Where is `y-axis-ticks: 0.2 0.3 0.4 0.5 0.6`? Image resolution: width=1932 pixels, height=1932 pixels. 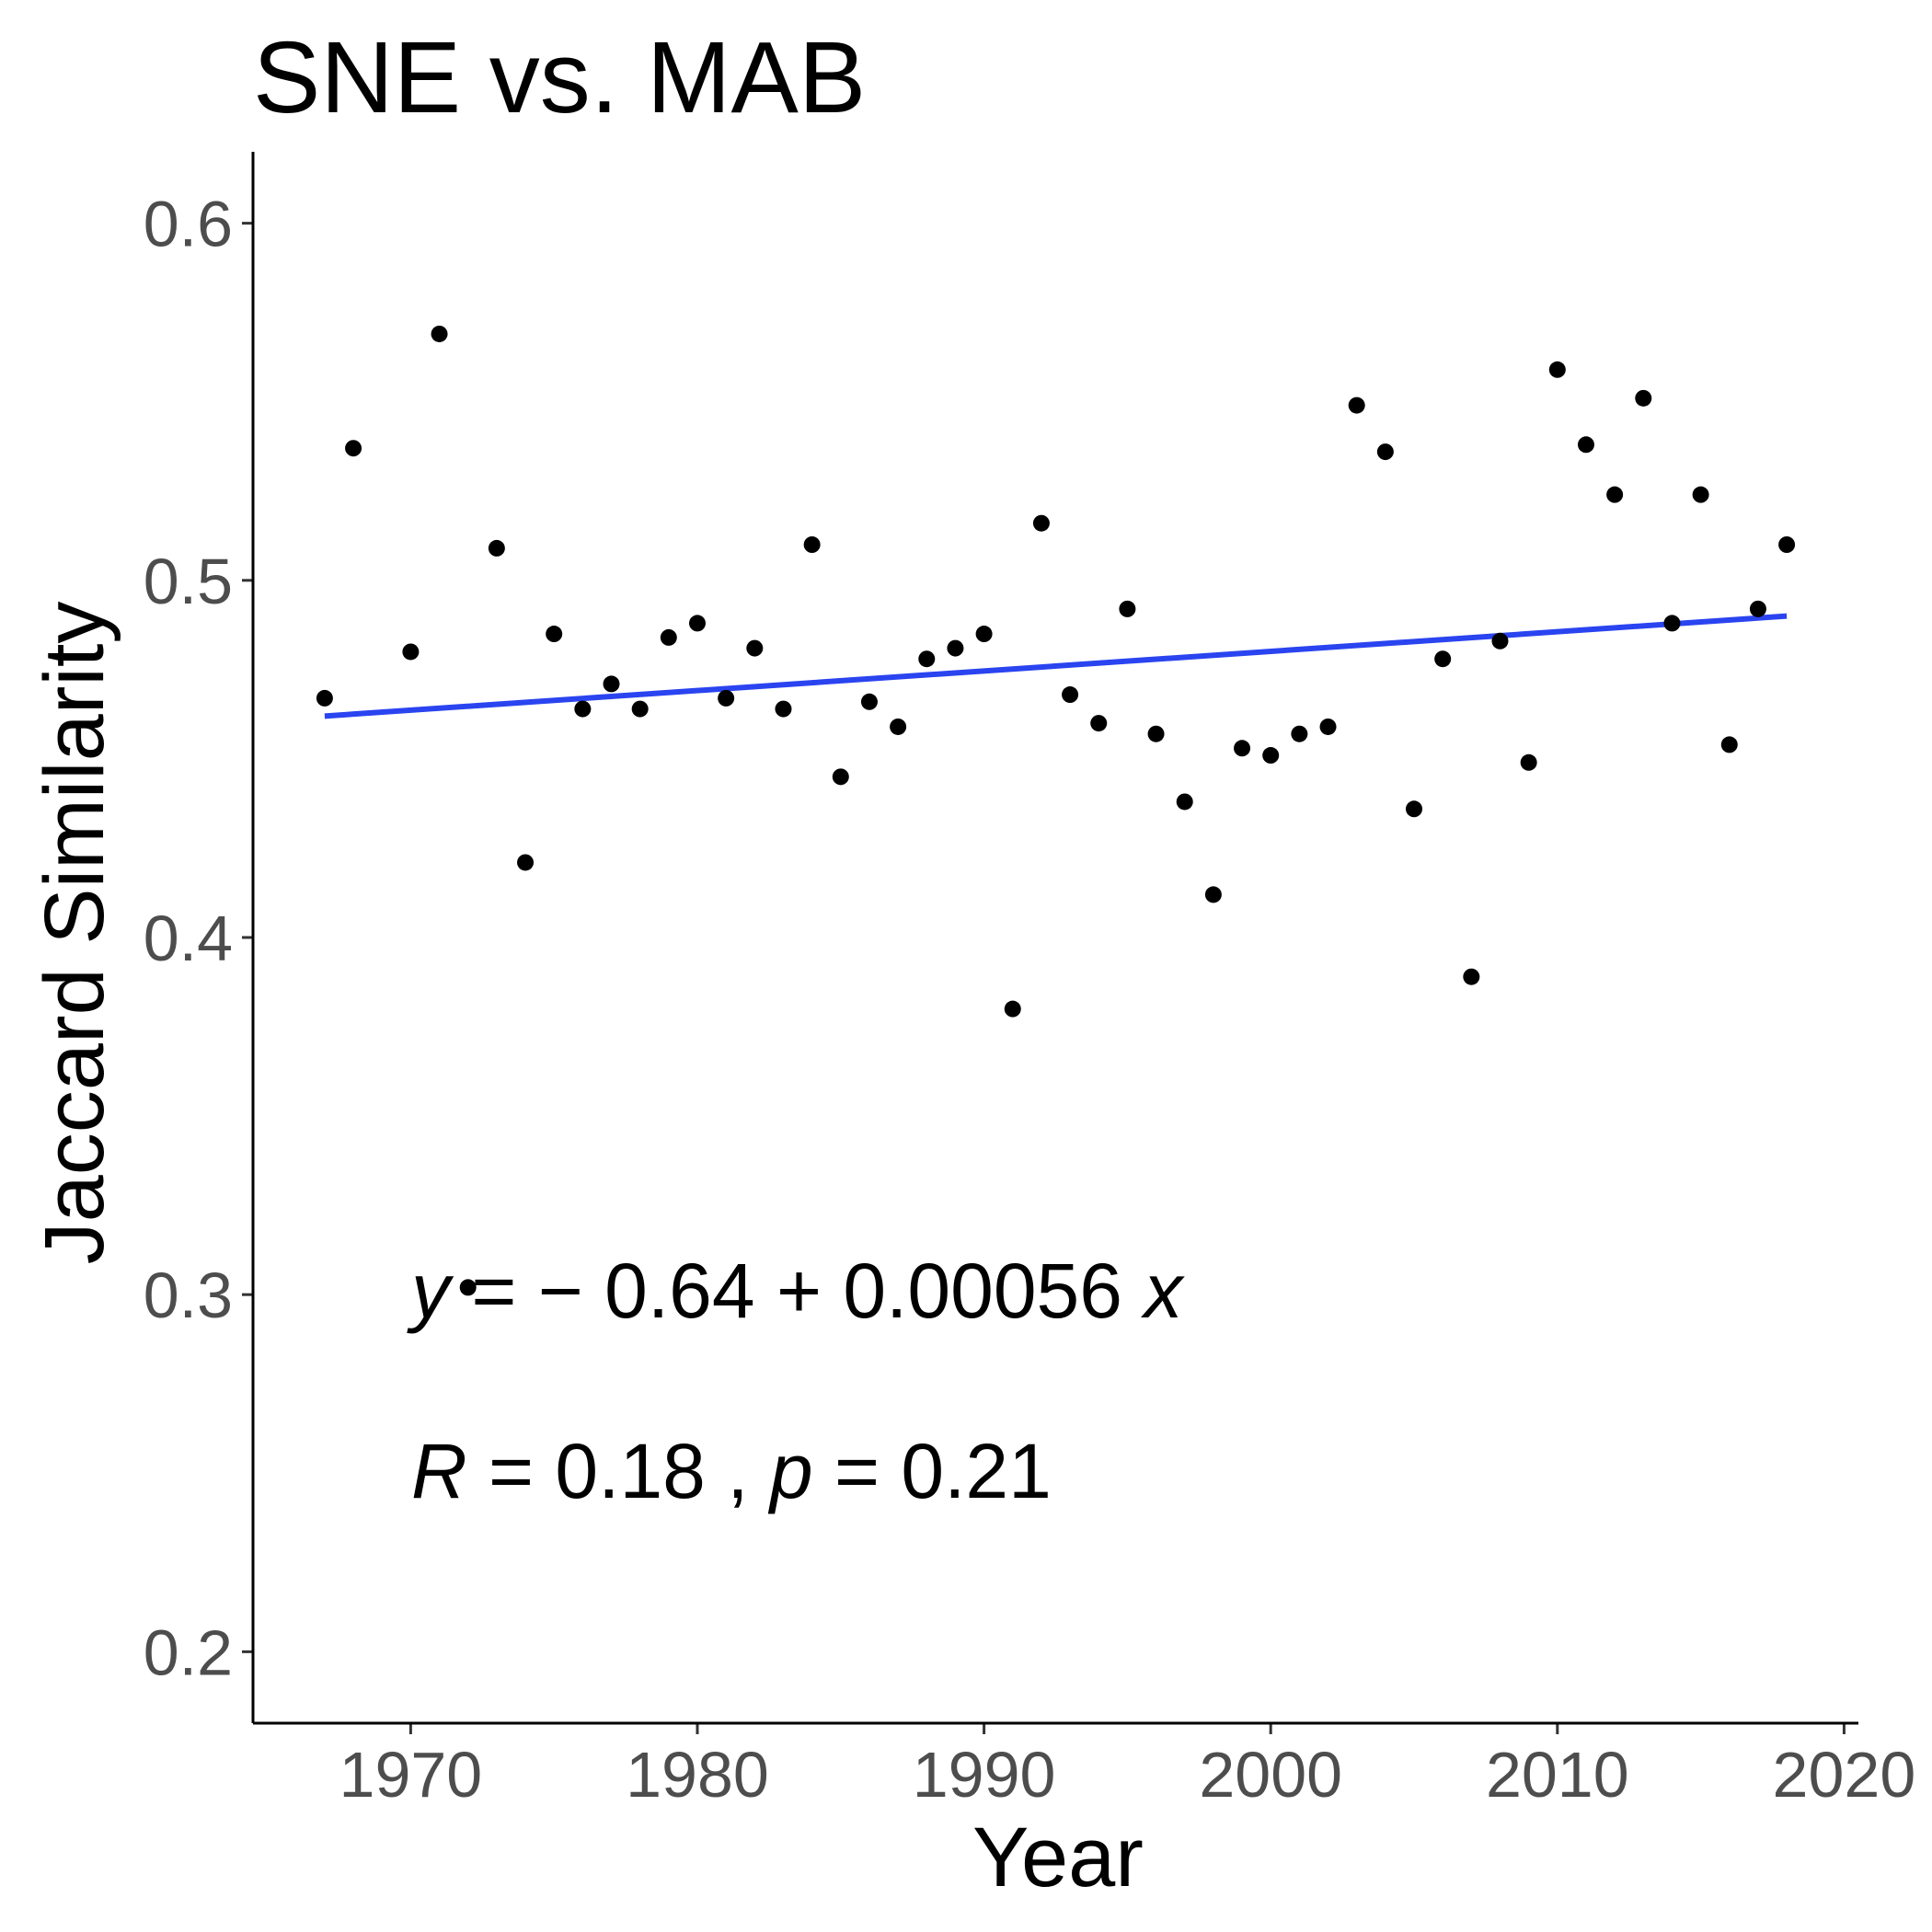
y-axis-ticks: 0.2 0.3 0.4 0.5 0.6 is located at coordinates (198, 938).